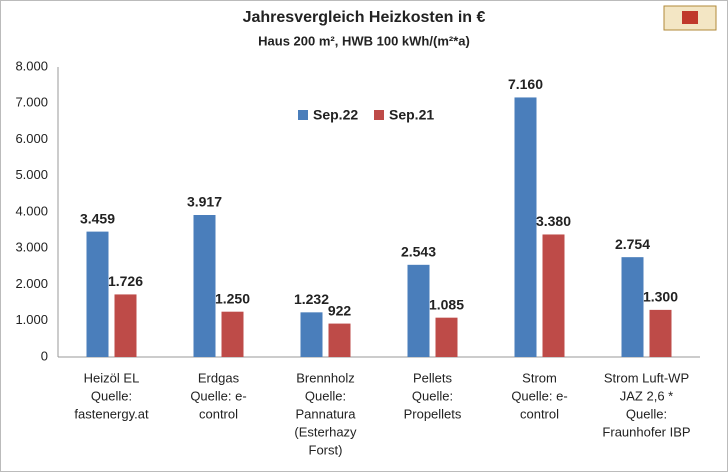 The height and width of the screenshot is (472, 728). I want to click on x-tick-label: Strom Luft-WP, so click(646, 377).